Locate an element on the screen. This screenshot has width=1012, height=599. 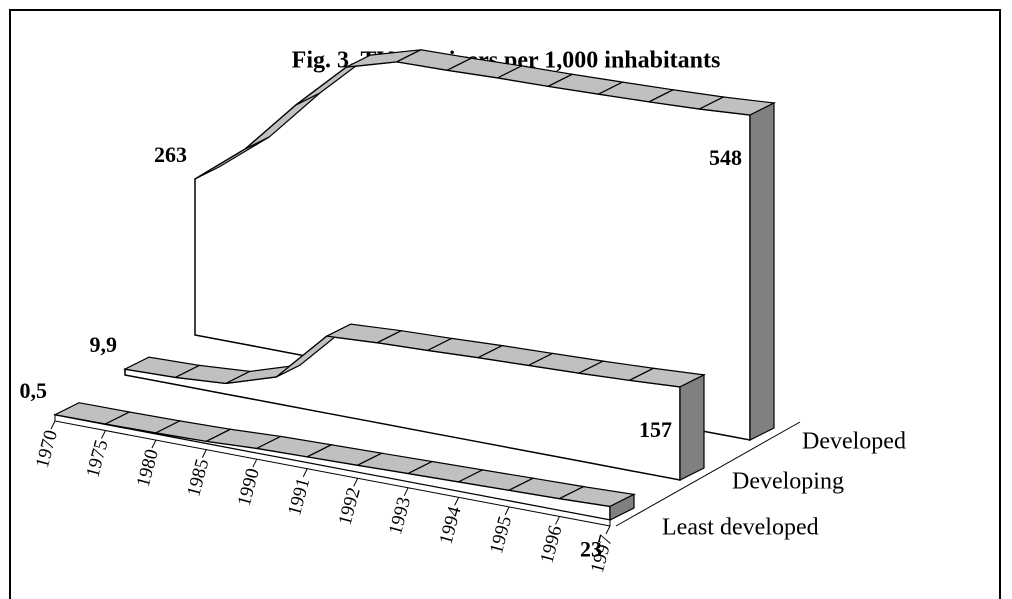
data-label: 157 is located at coordinates (655, 429).